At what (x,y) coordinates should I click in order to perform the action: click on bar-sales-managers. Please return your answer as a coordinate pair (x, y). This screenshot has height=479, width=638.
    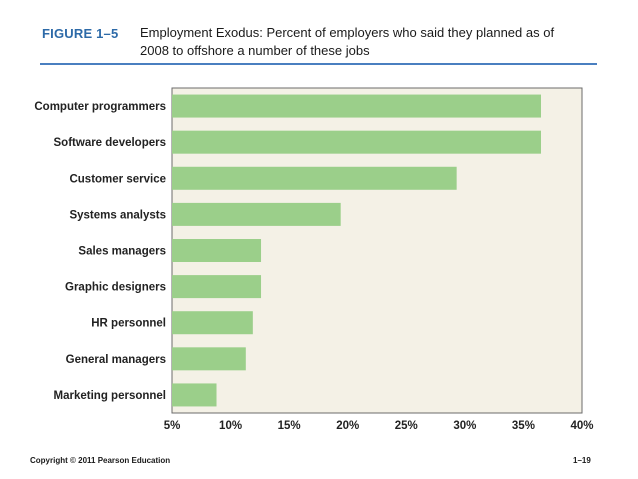
    Looking at the image, I should click on (217, 250).